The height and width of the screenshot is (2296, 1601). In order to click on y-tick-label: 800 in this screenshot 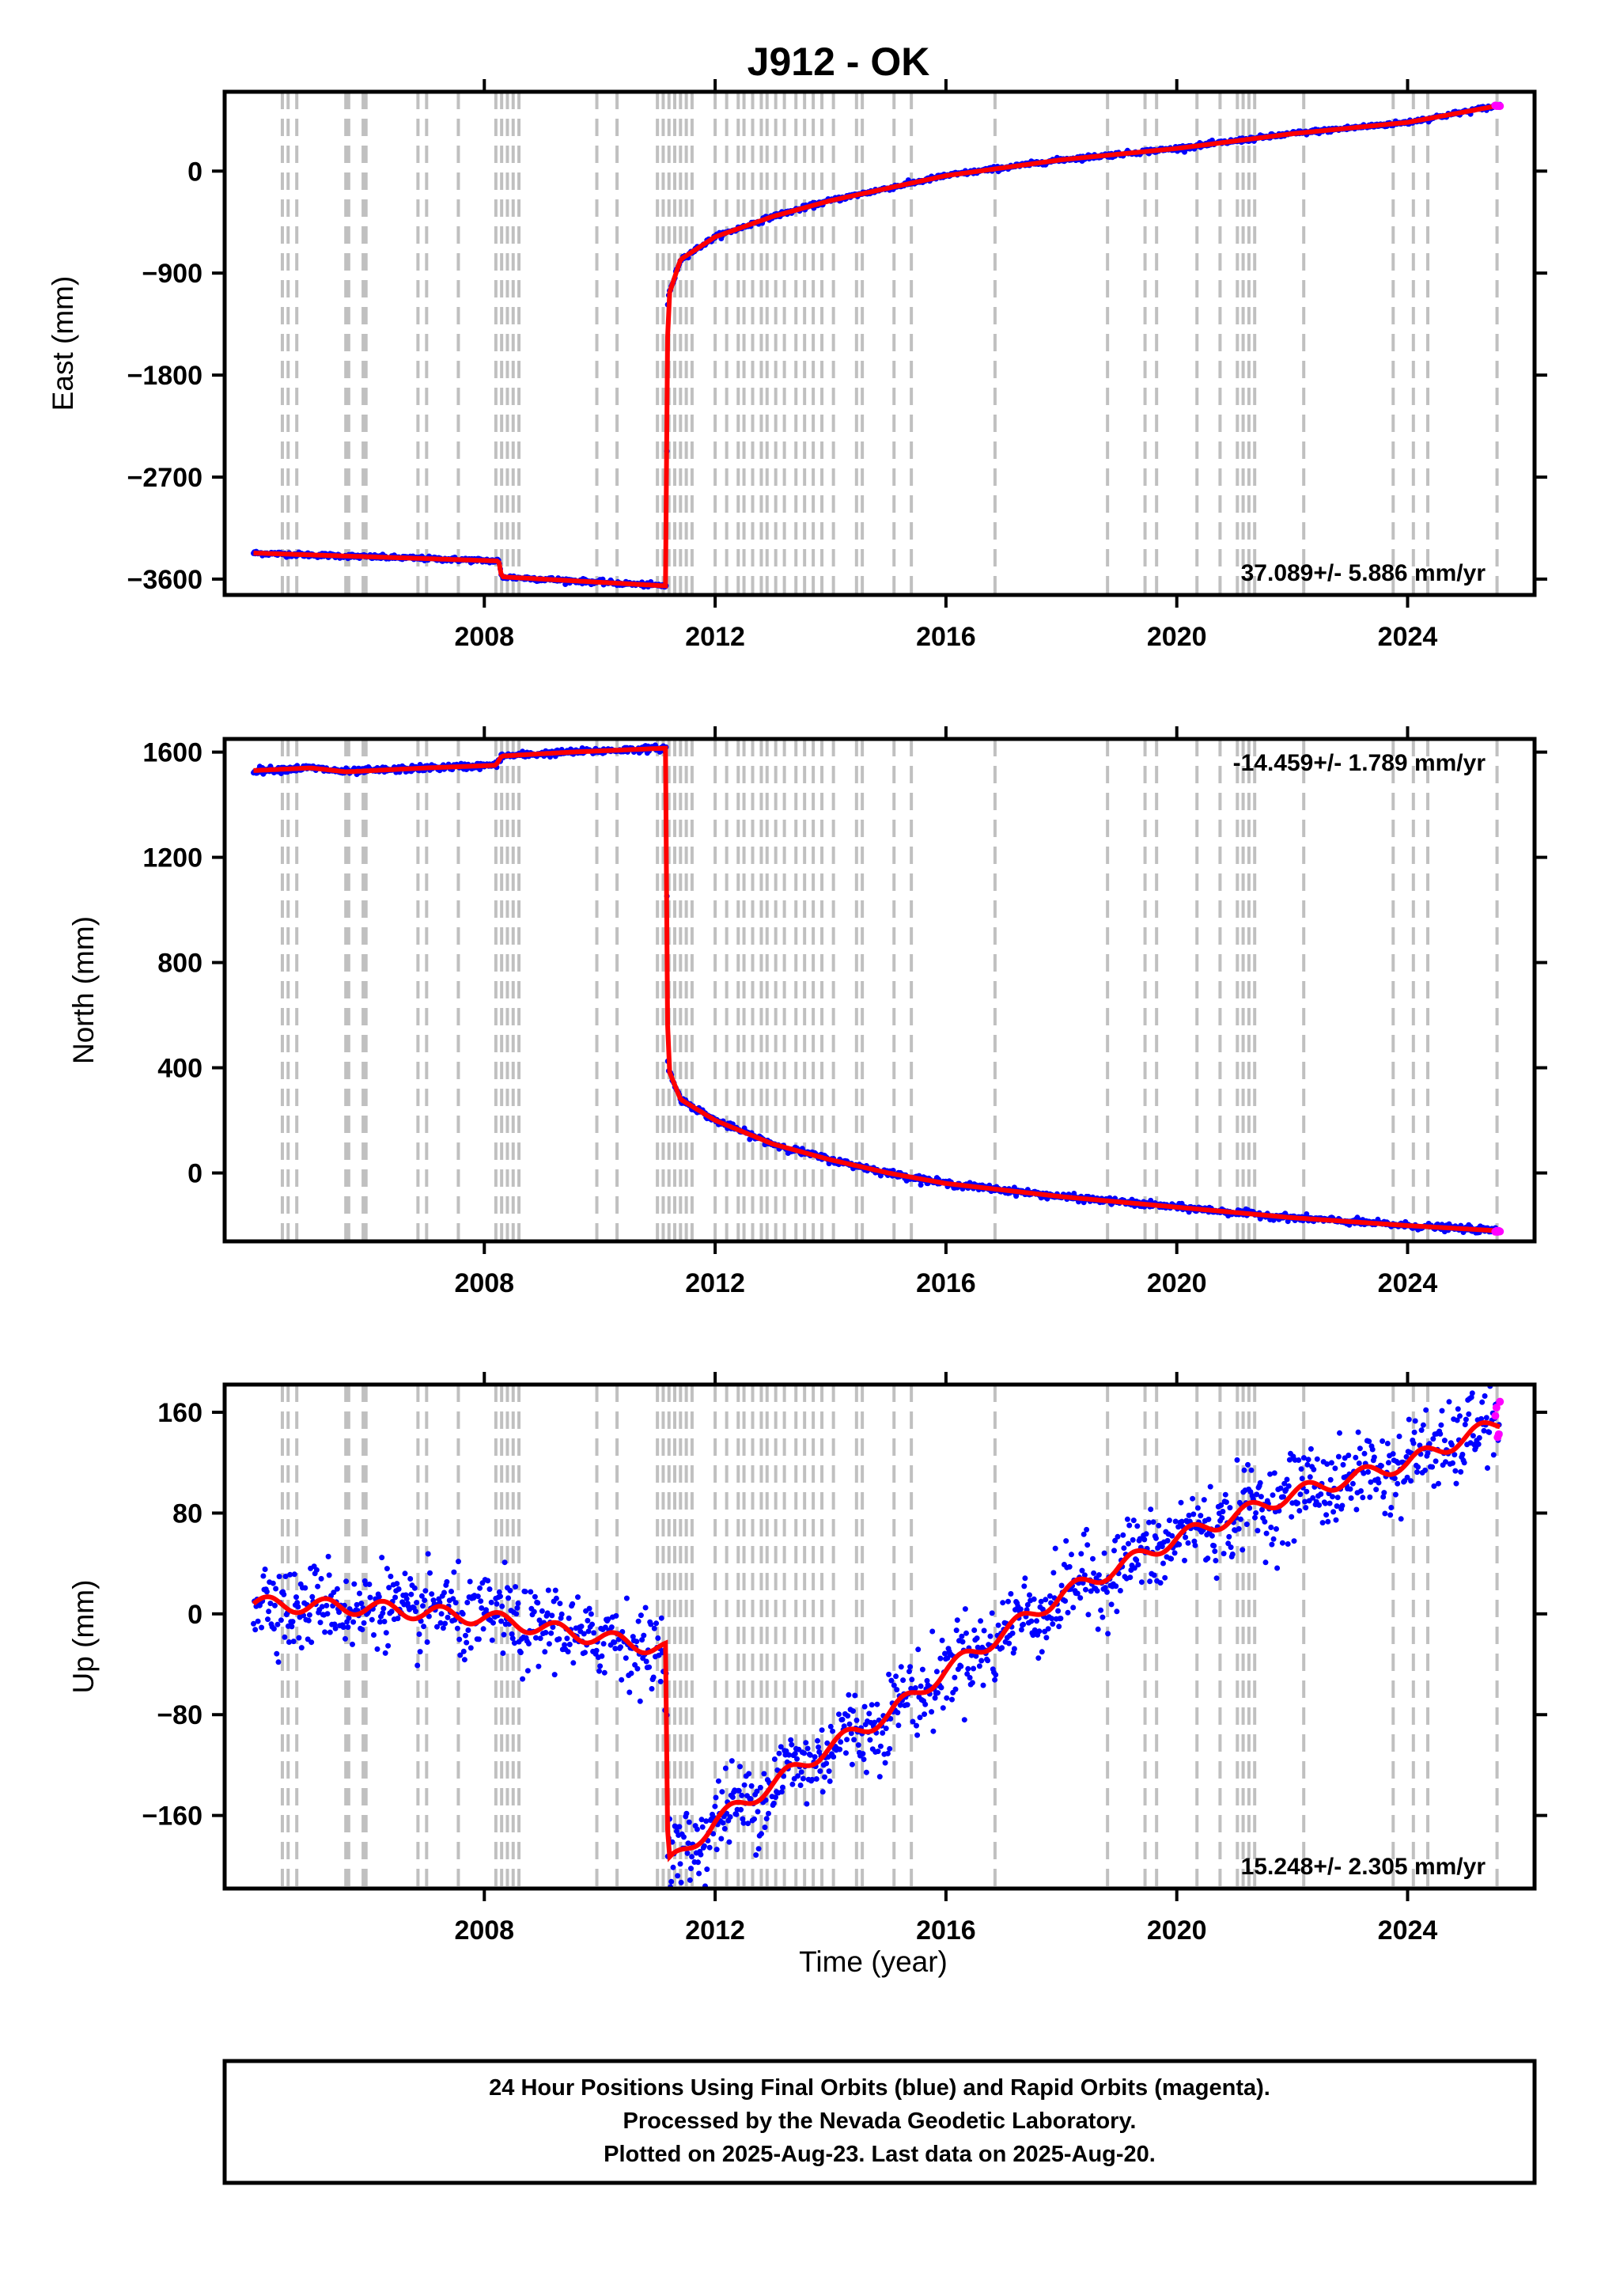, I will do `click(180, 964)`.